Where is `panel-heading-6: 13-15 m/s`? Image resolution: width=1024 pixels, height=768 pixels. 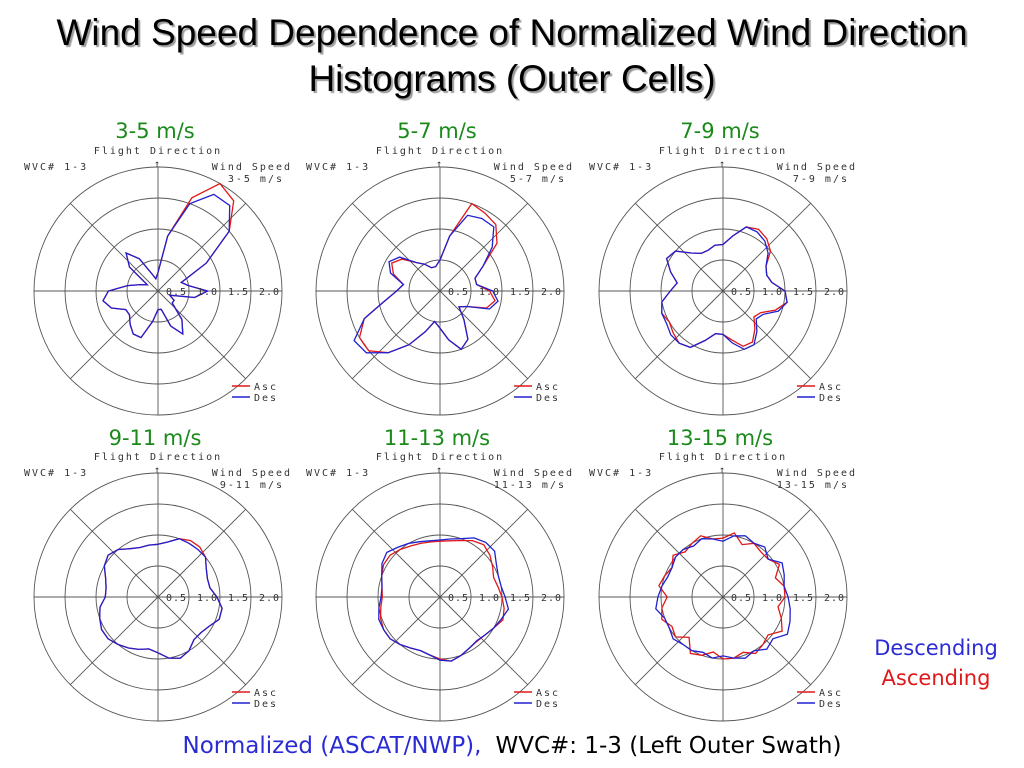 panel-heading-6: 13-15 m/s is located at coordinates (720, 438).